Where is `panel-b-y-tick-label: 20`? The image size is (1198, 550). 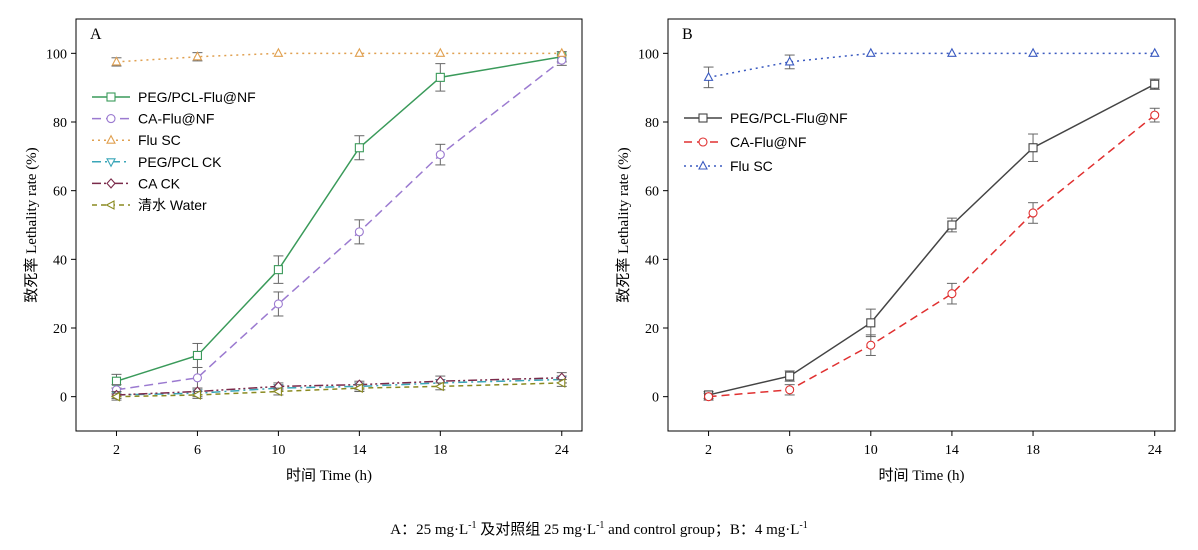
panel-b-y-tick-label: 20 is located at coordinates (652, 329).